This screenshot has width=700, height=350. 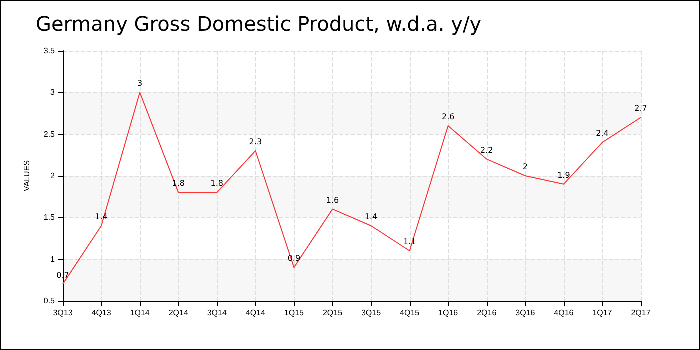 What do you see at coordinates (217, 183) in the screenshot?
I see `data-label: 1.8` at bounding box center [217, 183].